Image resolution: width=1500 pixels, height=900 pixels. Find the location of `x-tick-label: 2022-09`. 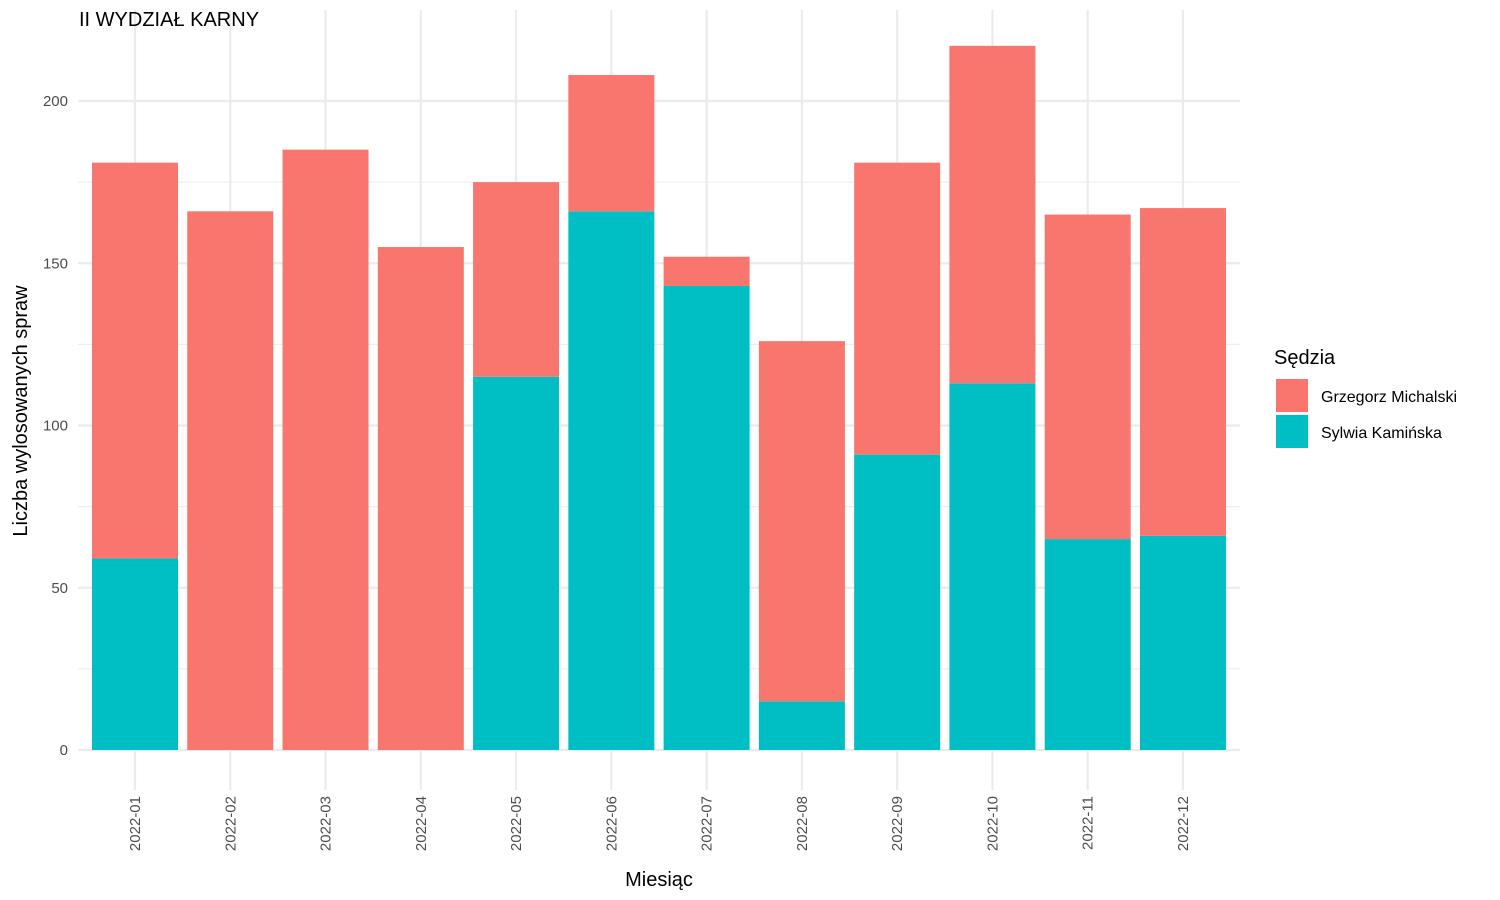

x-tick-label: 2022-09 is located at coordinates (897, 823).